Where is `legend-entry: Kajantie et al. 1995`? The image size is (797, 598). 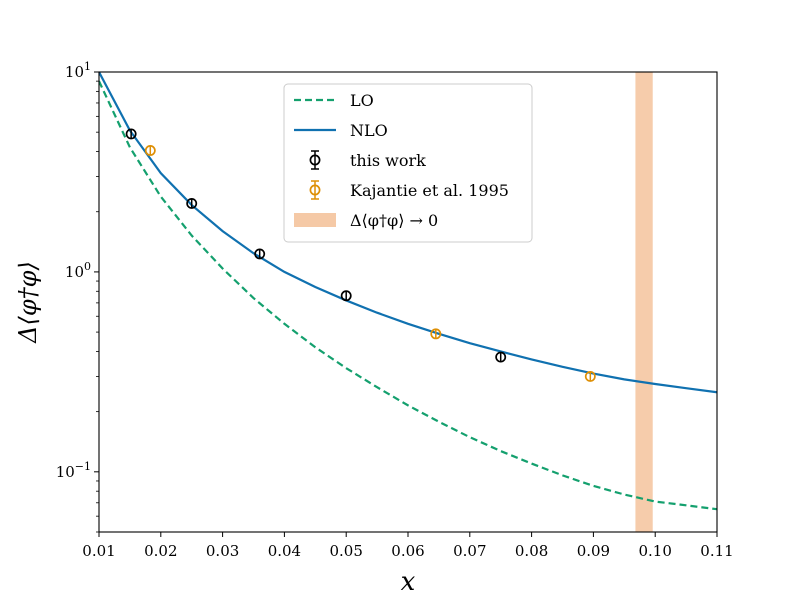
legend-entry: Kajantie et al. 1995 is located at coordinates (409, 190).